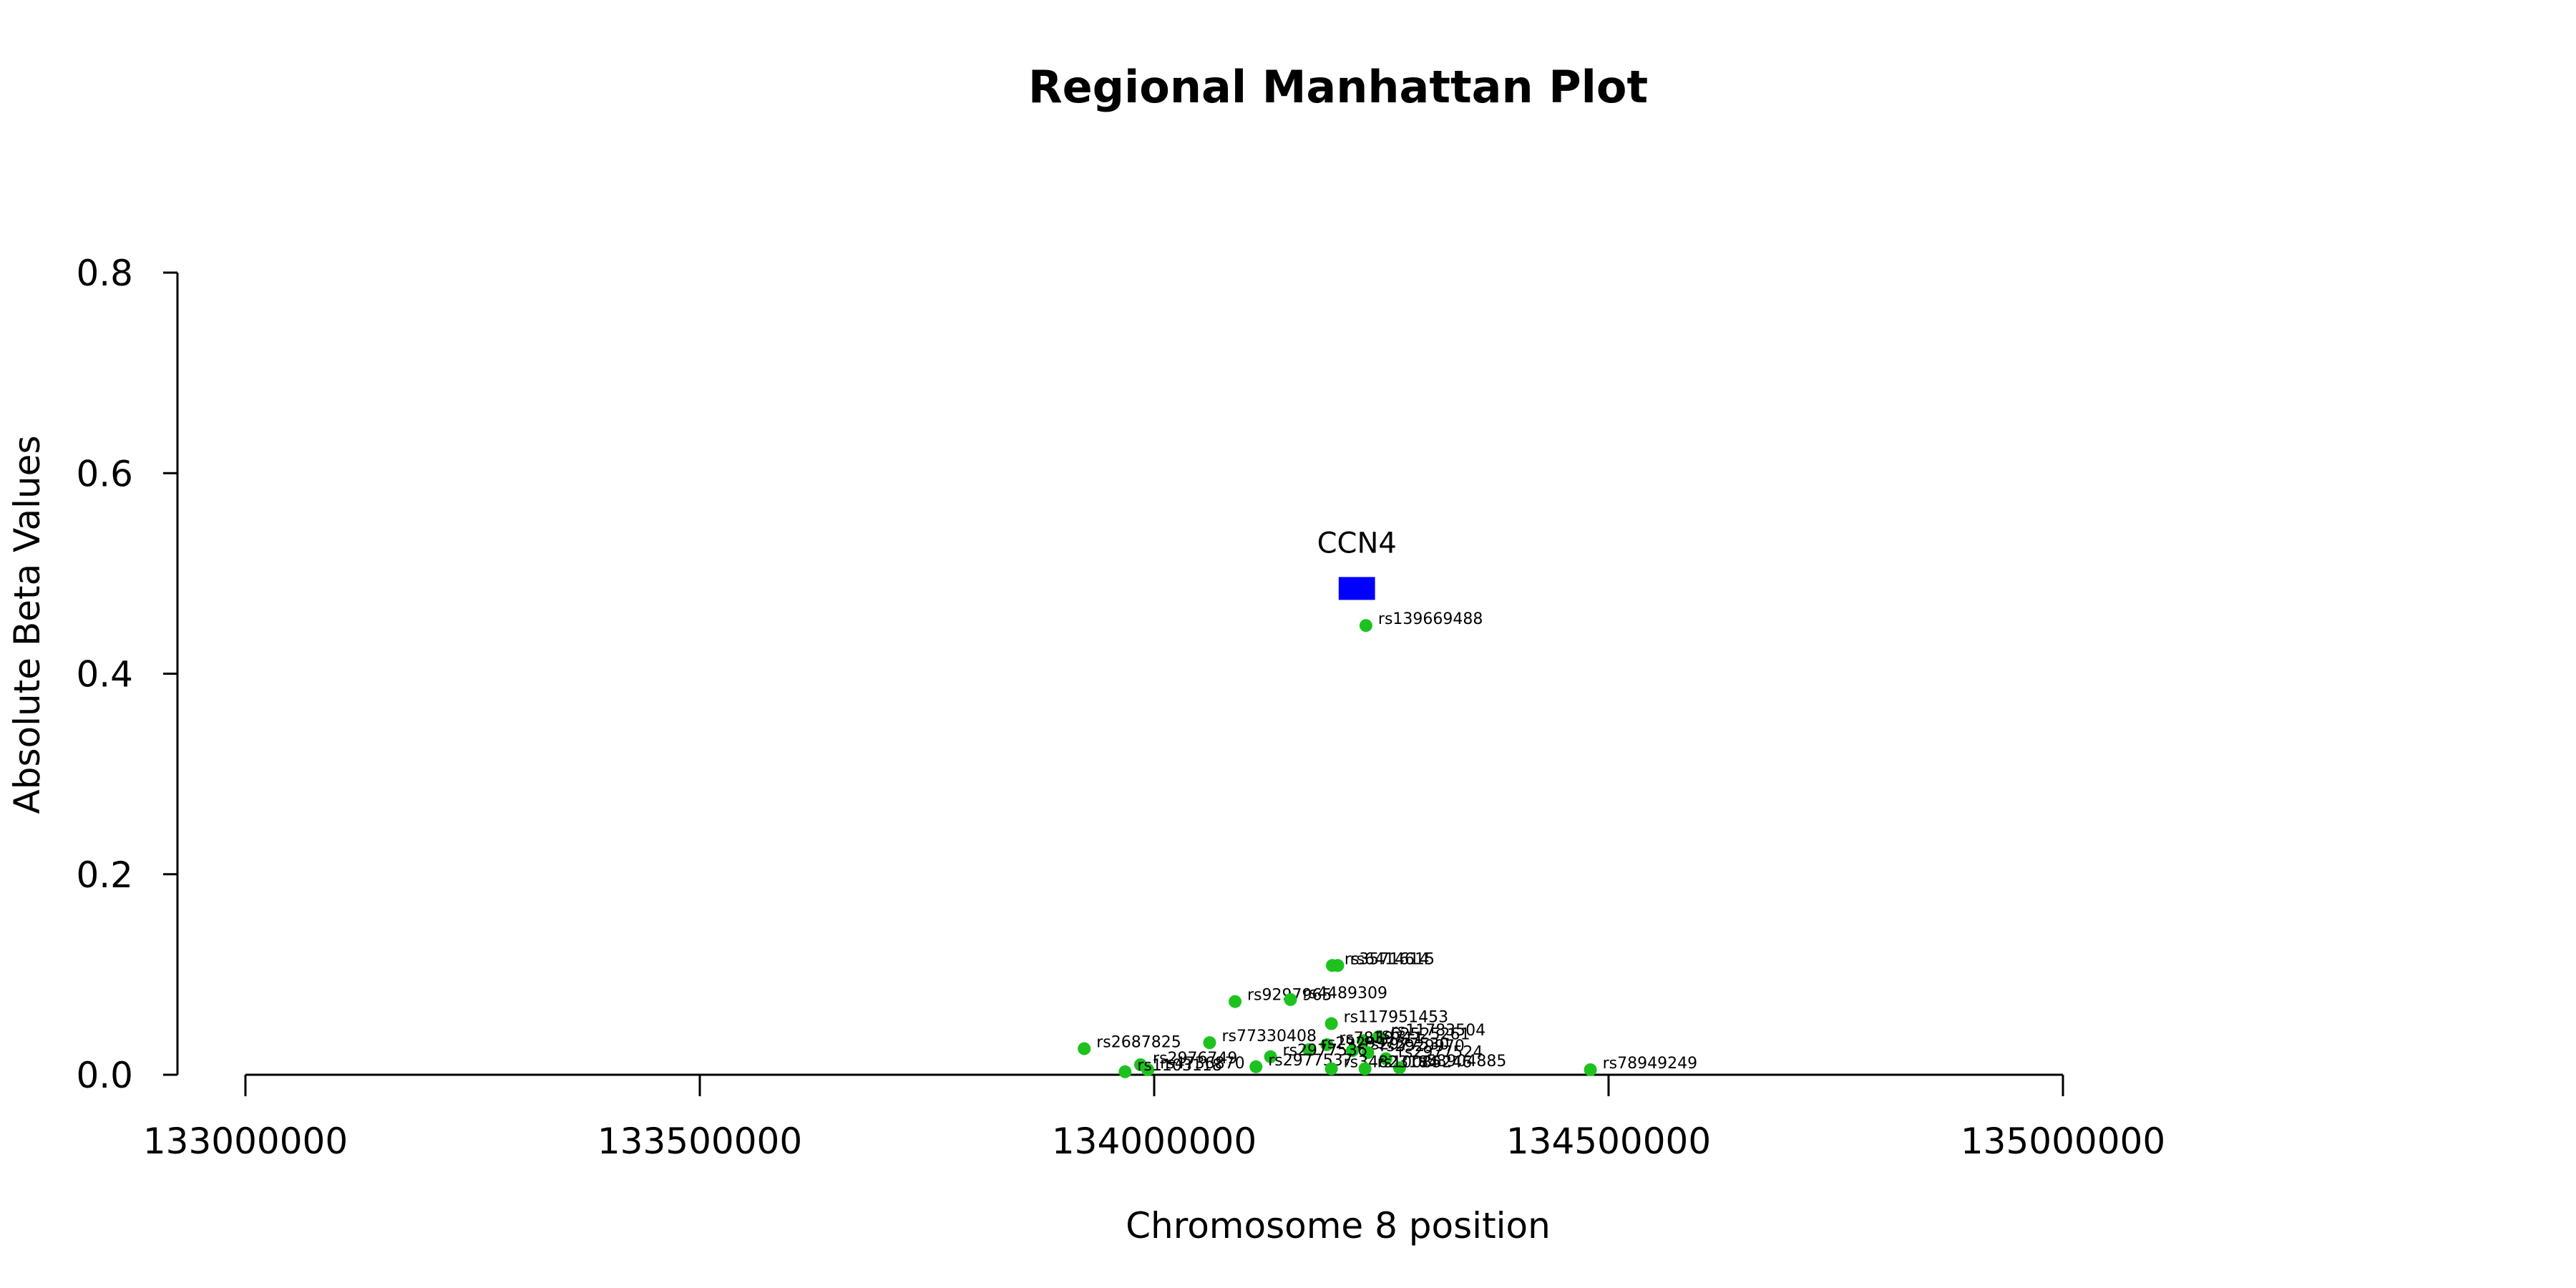  What do you see at coordinates (1387, 959) in the screenshot?
I see `snp-label: rs3571614` at bounding box center [1387, 959].